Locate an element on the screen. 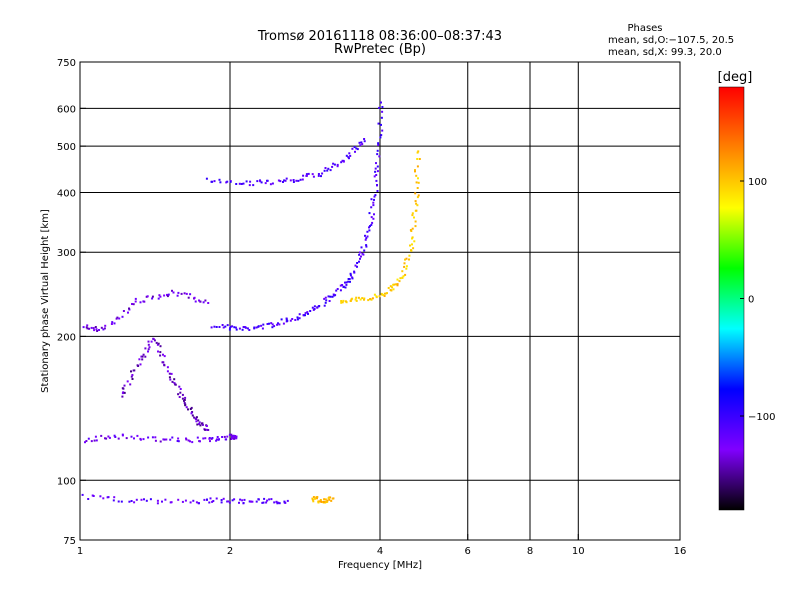  legend-title: Phases is located at coordinates (644, 28).